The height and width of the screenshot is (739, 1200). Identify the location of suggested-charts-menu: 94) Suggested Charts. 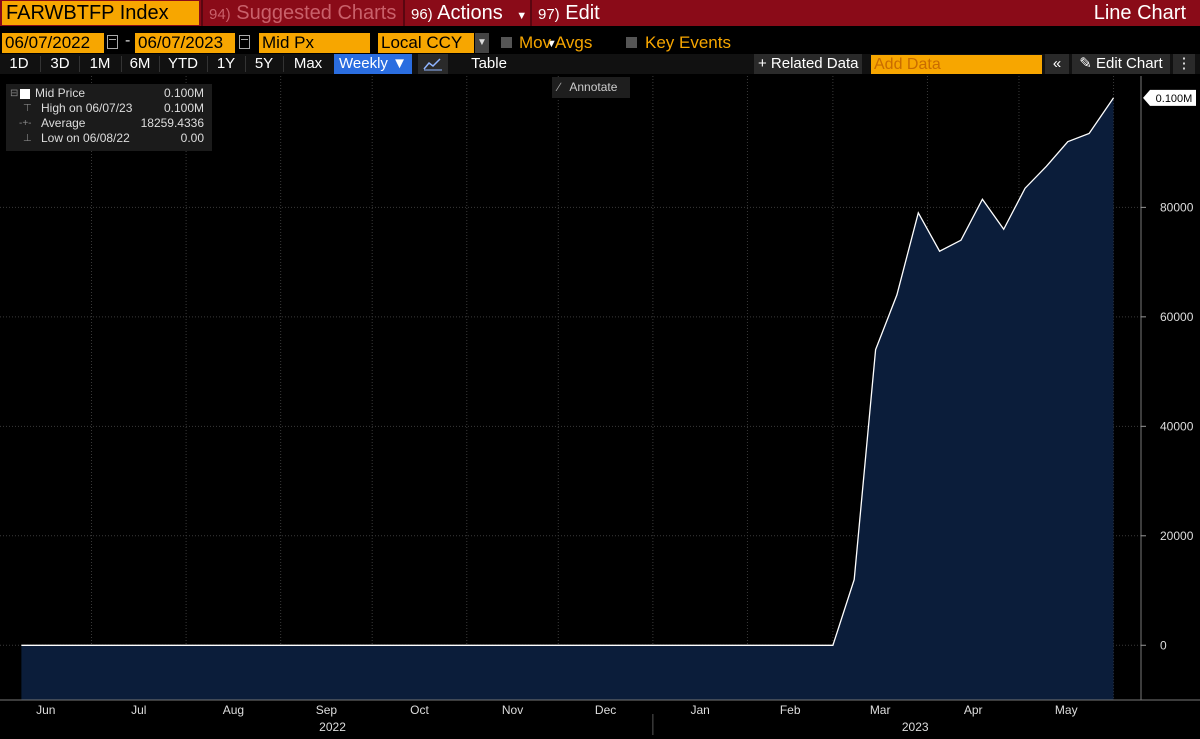
(302, 13).